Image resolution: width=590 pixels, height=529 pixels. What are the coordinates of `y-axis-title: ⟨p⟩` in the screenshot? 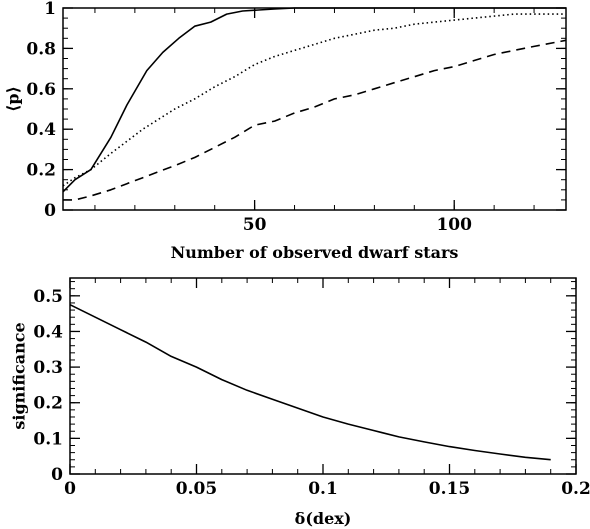 It's located at (13, 99).